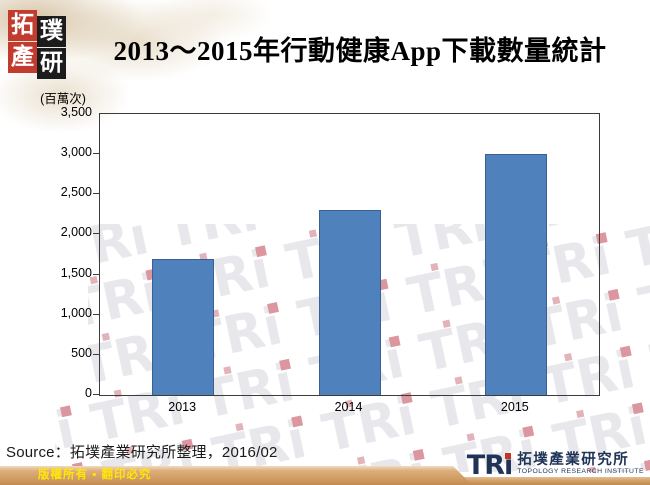 This screenshot has width=650, height=485. I want to click on source-line: Source：拓墣產業研究所整理，2016/02, so click(142, 452).